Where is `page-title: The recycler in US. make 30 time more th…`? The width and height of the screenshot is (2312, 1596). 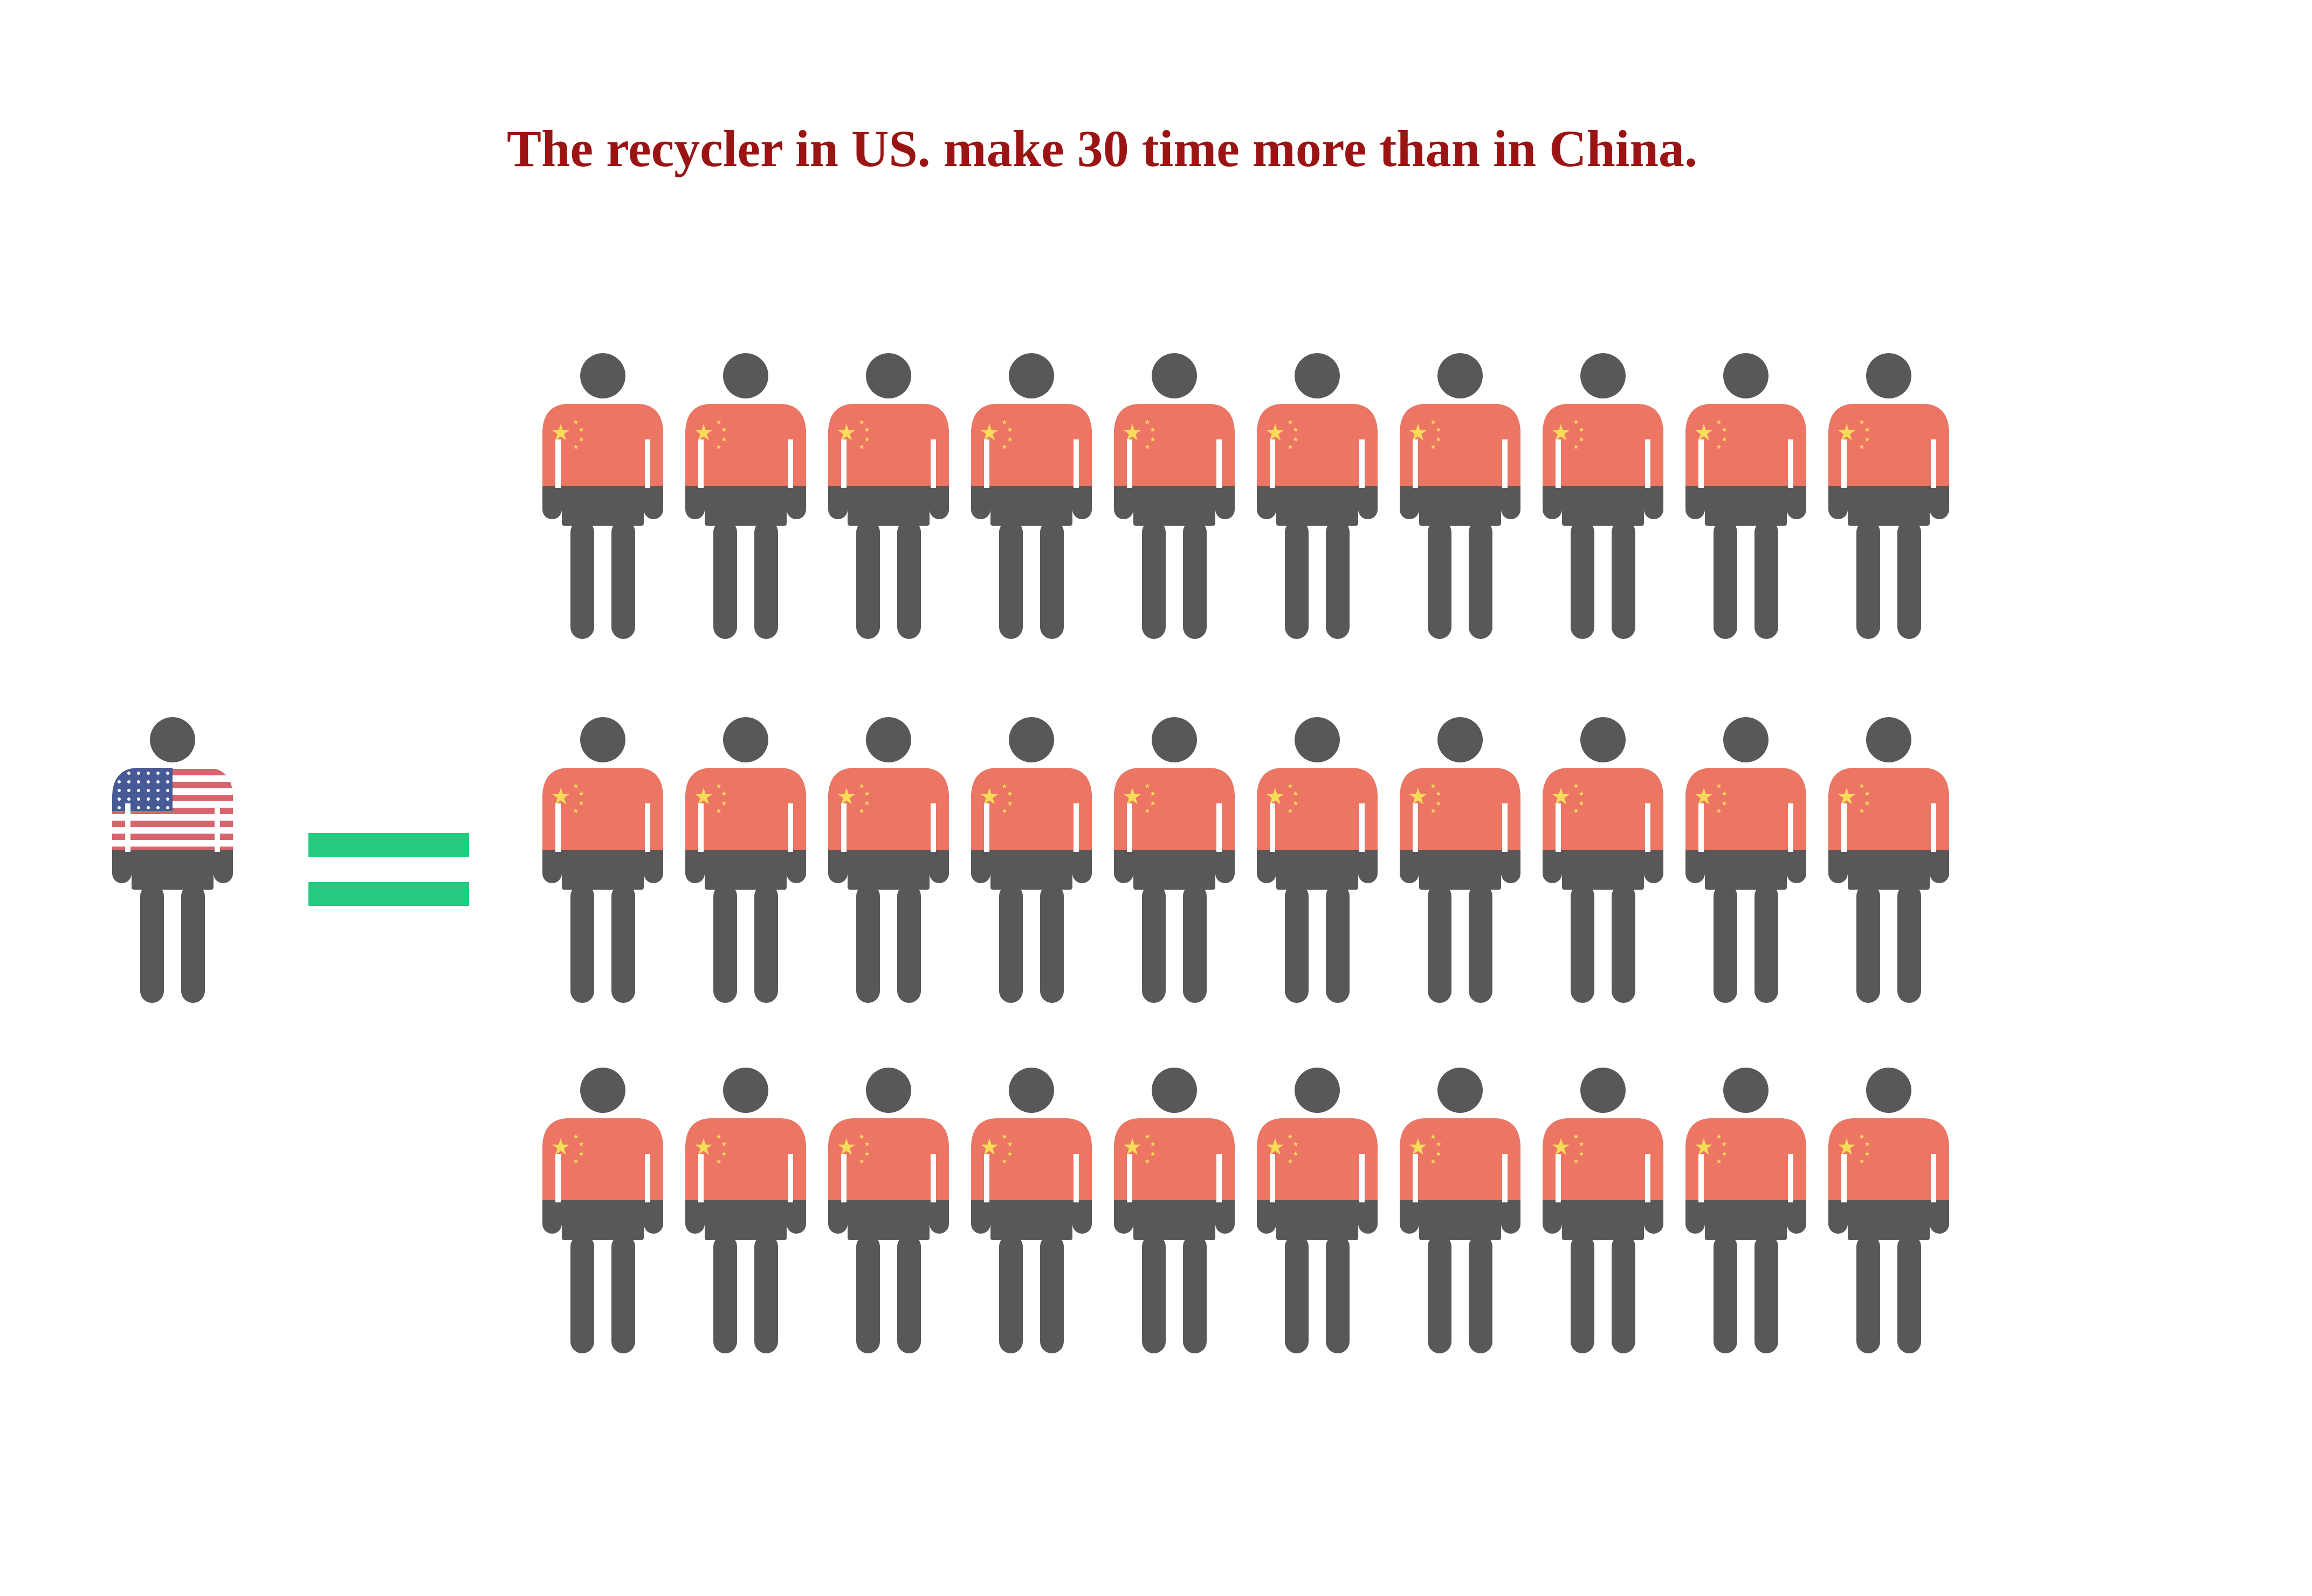
page-title: The recycler in US. make 30 time more th… is located at coordinates (1102, 149).